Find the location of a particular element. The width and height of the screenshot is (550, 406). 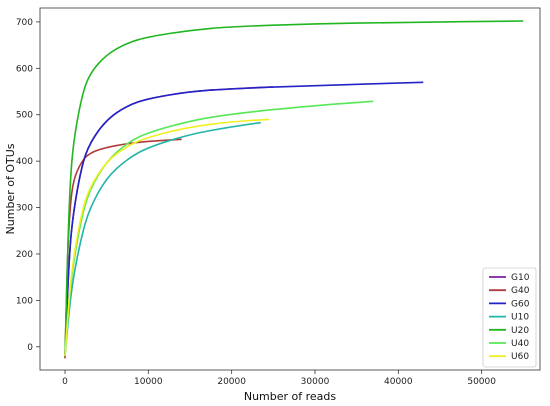

legend-label-g60: G60 is located at coordinates (520, 304).